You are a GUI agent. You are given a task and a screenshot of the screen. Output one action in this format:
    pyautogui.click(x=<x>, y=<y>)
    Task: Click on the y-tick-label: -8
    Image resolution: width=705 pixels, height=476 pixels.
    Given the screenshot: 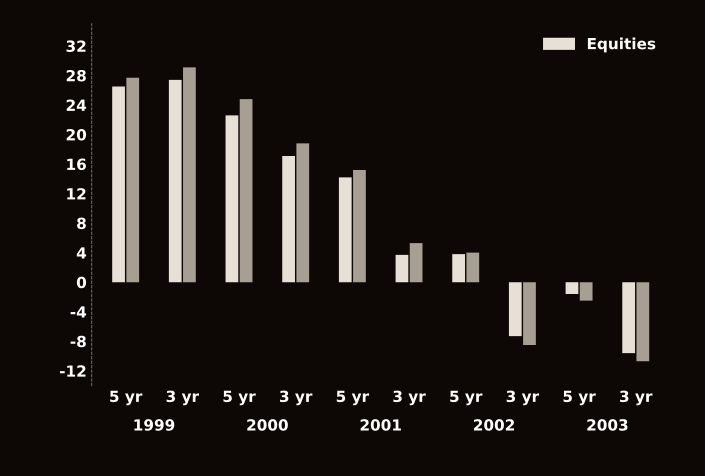 What is the action you would take?
    pyautogui.click(x=78, y=342)
    